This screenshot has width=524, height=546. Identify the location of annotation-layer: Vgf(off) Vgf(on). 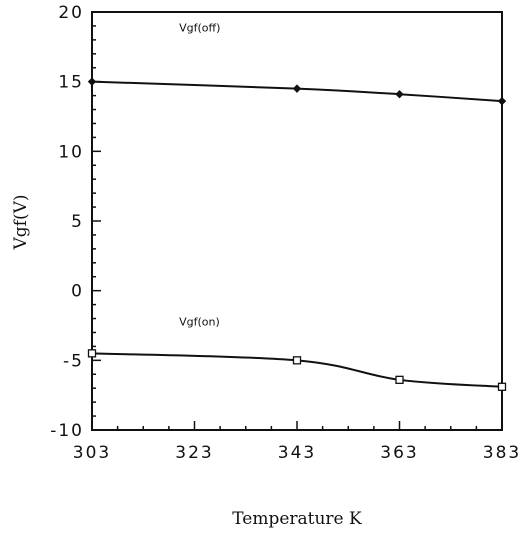
(199, 175).